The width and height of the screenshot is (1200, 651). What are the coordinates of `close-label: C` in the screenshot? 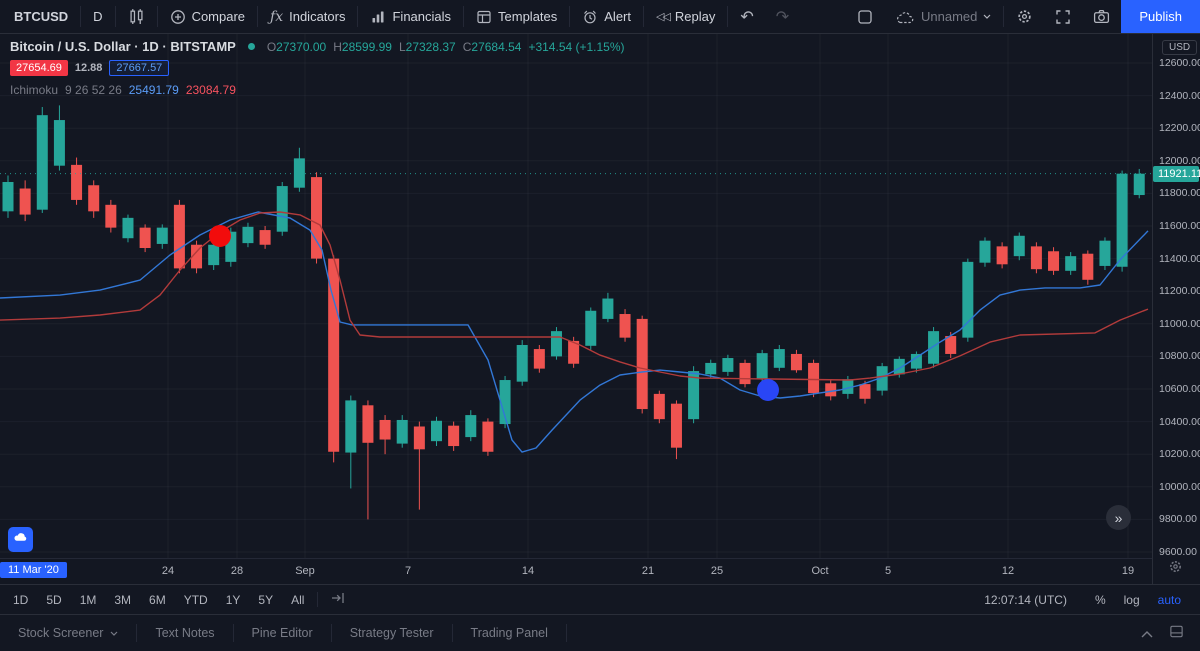 It's located at (467, 46).